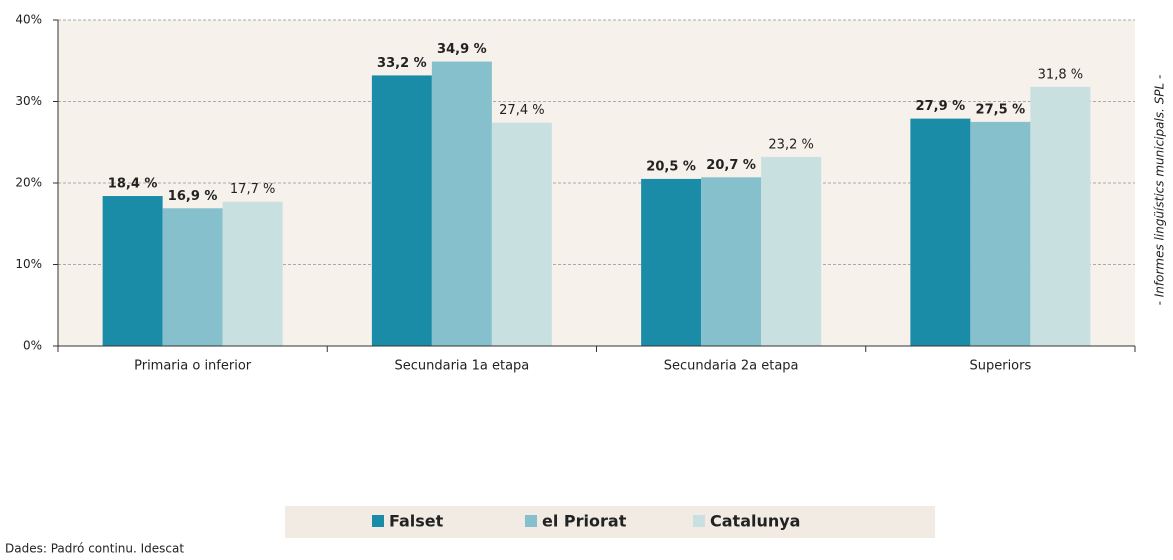 The width and height of the screenshot is (1173, 560). What do you see at coordinates (1000, 366) in the screenshot?
I see `x-tick-label: Superiors` at bounding box center [1000, 366].